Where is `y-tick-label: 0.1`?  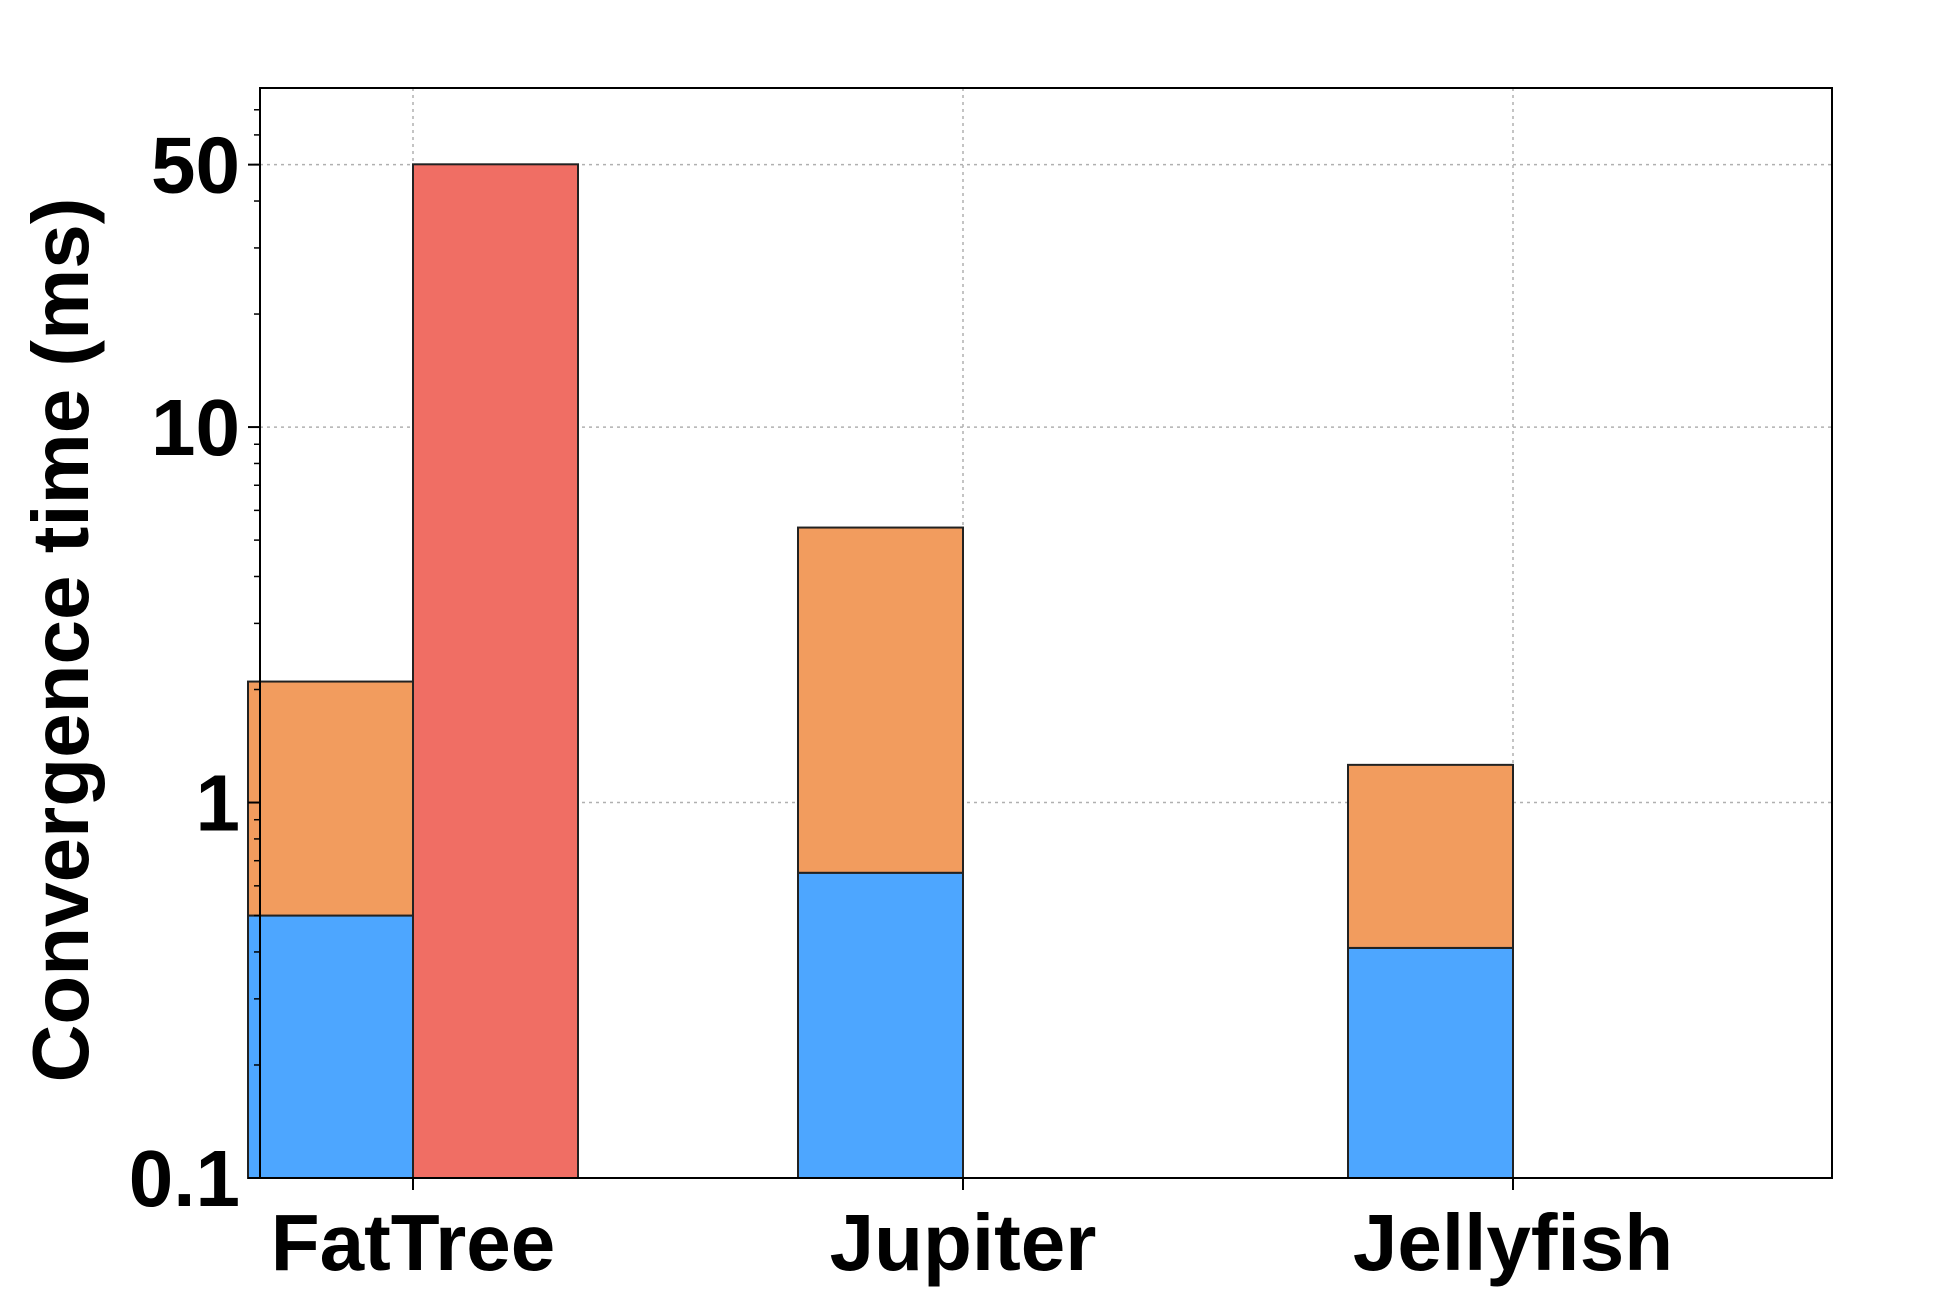
y-tick-label: 0.1 is located at coordinates (184, 1178).